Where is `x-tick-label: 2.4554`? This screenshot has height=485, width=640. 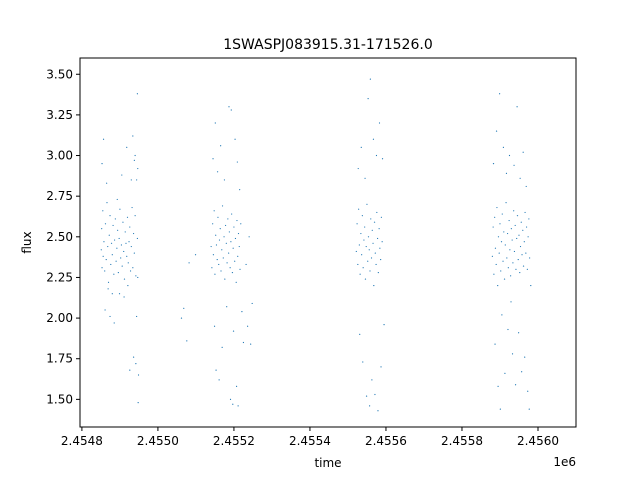
x-tick-label: 2.4554 is located at coordinates (310, 441).